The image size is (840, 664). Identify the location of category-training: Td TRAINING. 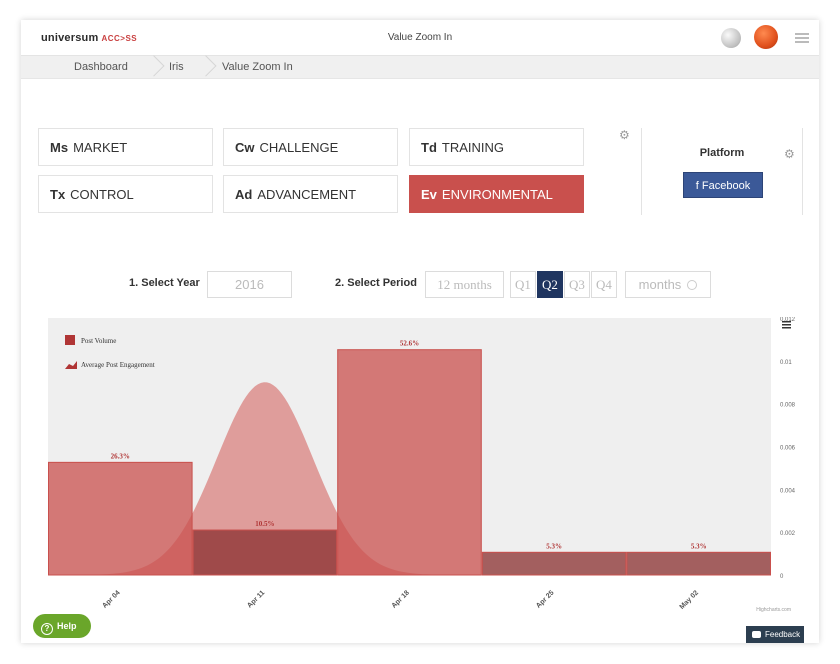
(496, 147).